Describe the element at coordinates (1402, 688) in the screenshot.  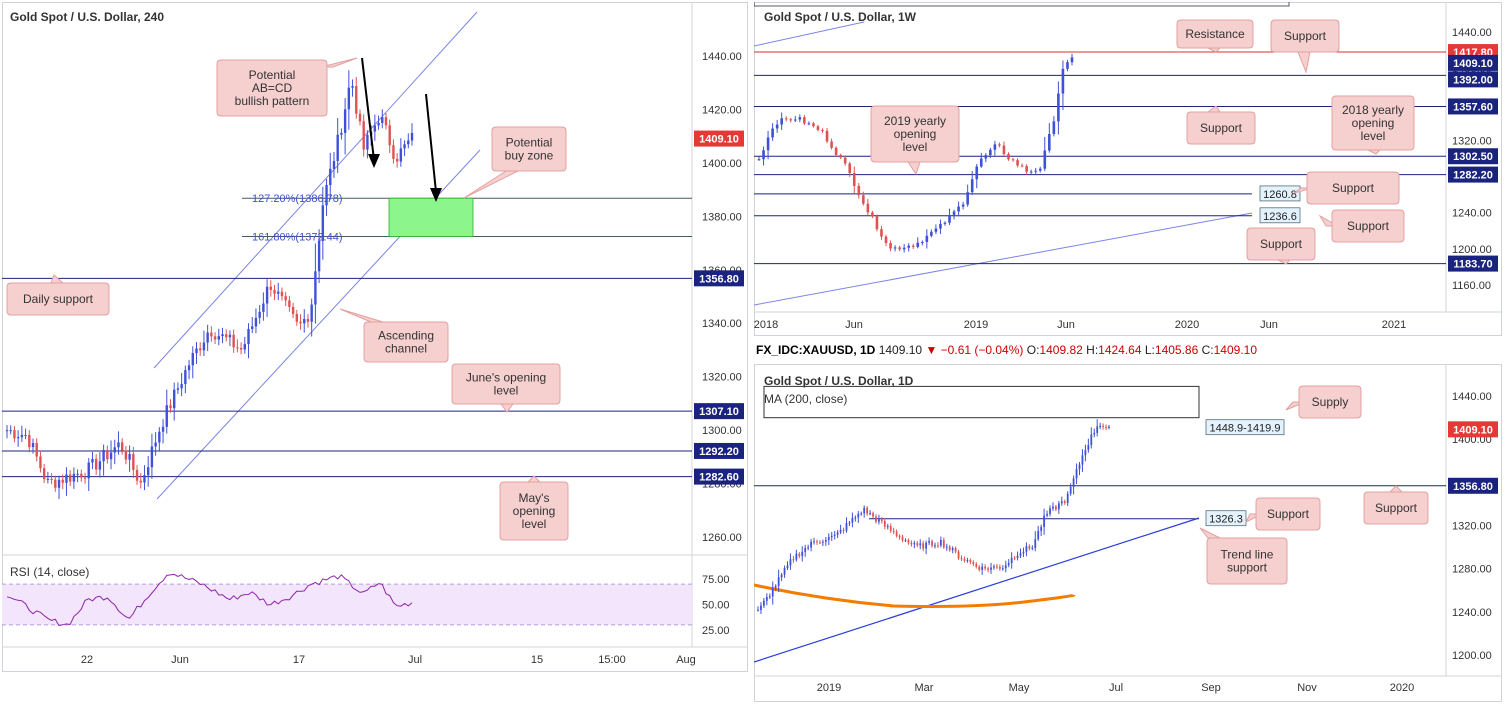
I see `x-tick-label: 2020` at that location.